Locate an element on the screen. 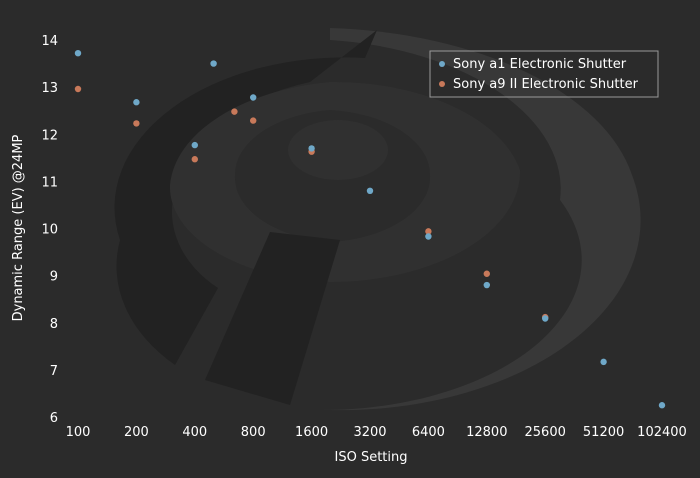 The width and height of the screenshot is (700, 478). y-tick-label: 14 is located at coordinates (49, 41).